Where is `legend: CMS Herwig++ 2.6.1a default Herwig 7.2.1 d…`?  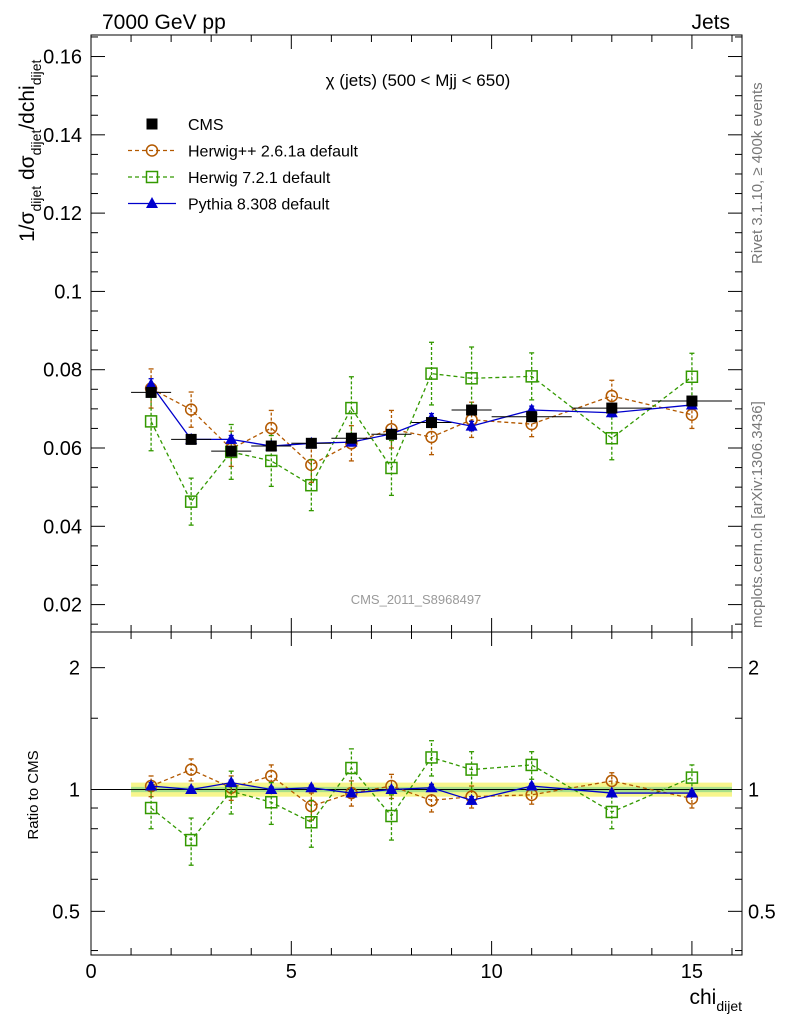 legend: CMS Herwig++ 2.6.1a default Herwig 7.2.1 d… is located at coordinates (243, 165).